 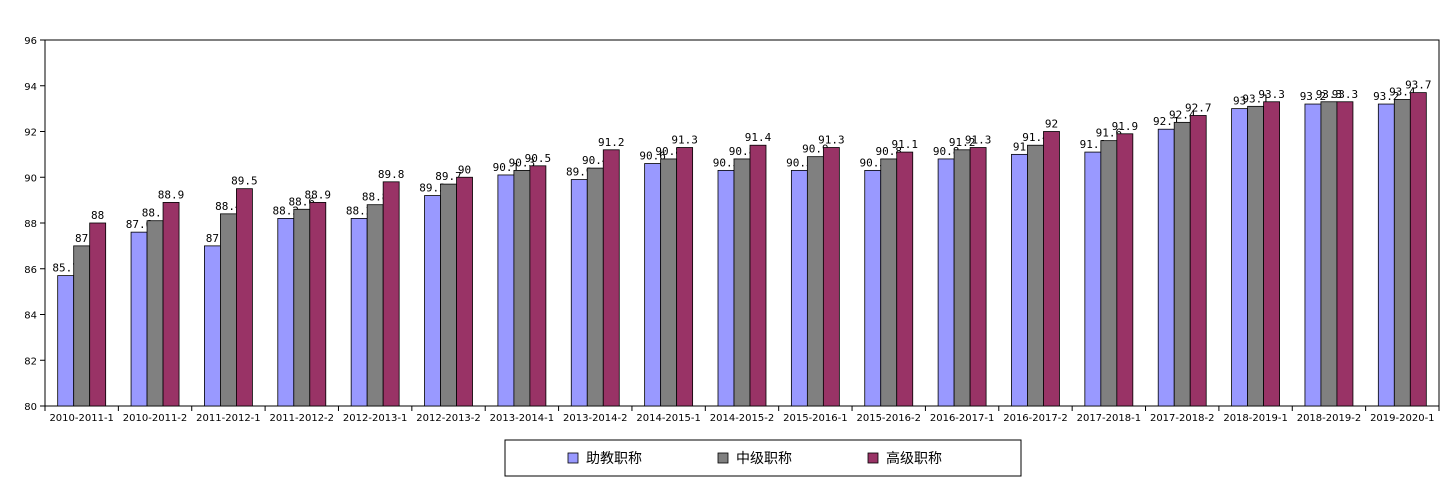 I want to click on data-label: 92.1, so click(x=1166, y=121).